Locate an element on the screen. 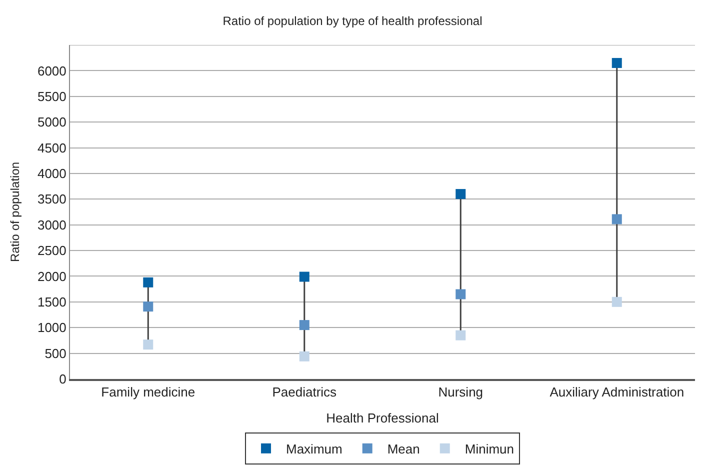 The image size is (705, 475). y-tick-label: 5000 is located at coordinates (51, 122).